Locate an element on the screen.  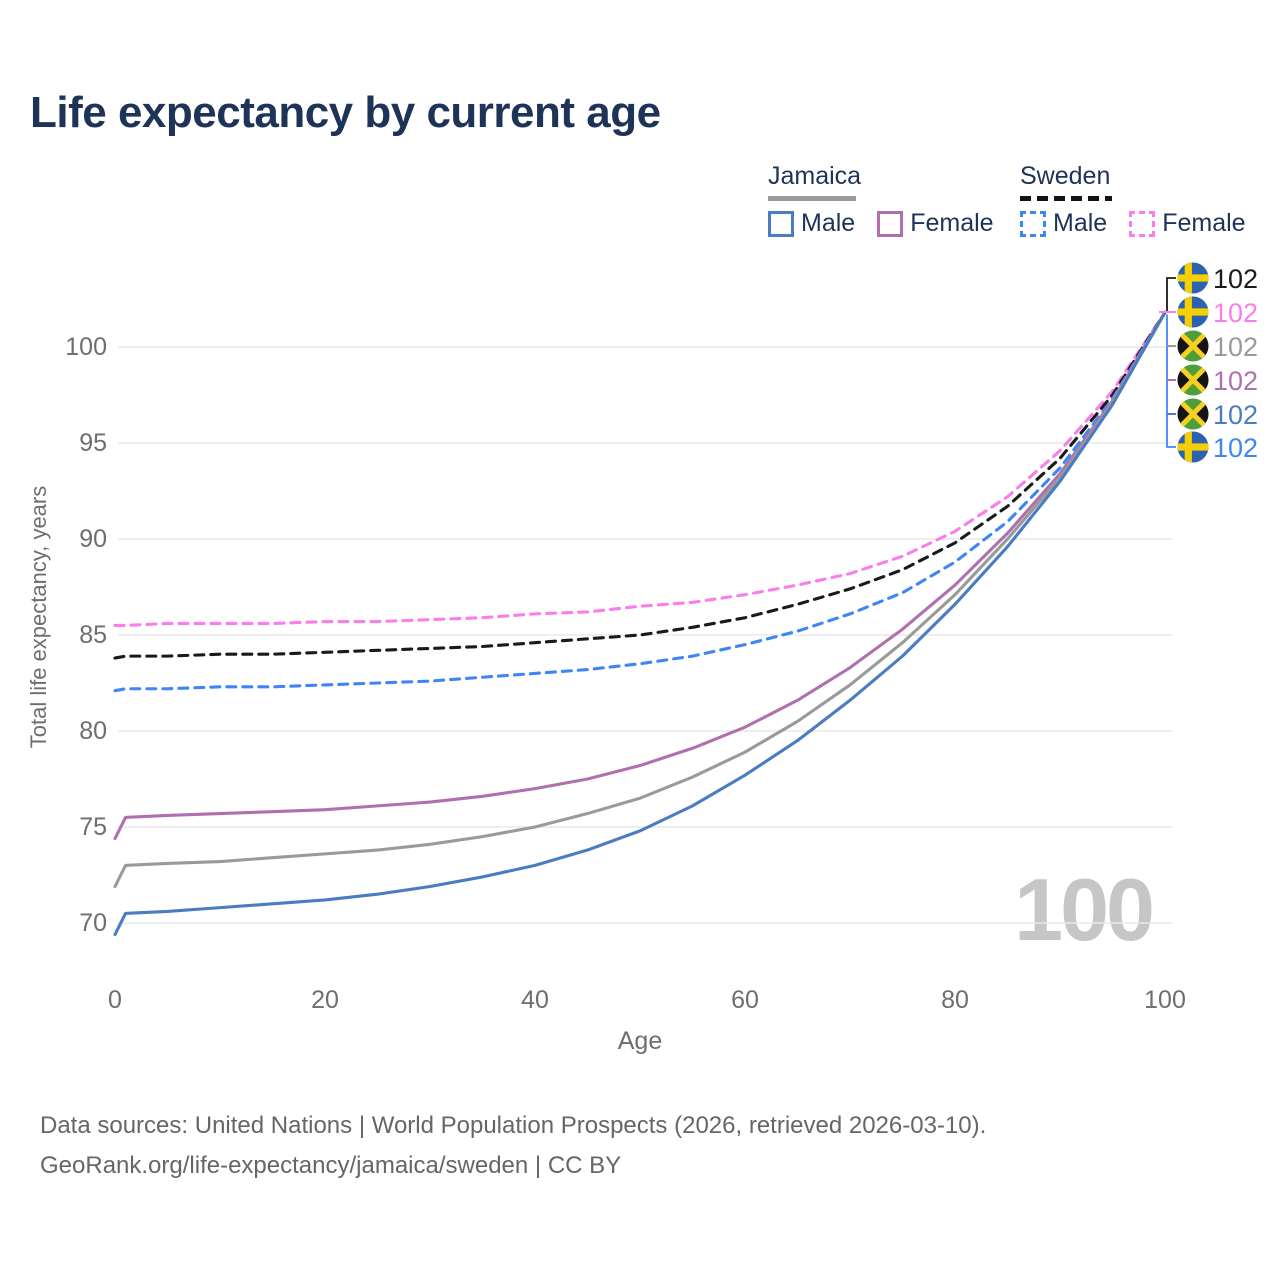
x-tick-label: 80 is located at coordinates (955, 1000).